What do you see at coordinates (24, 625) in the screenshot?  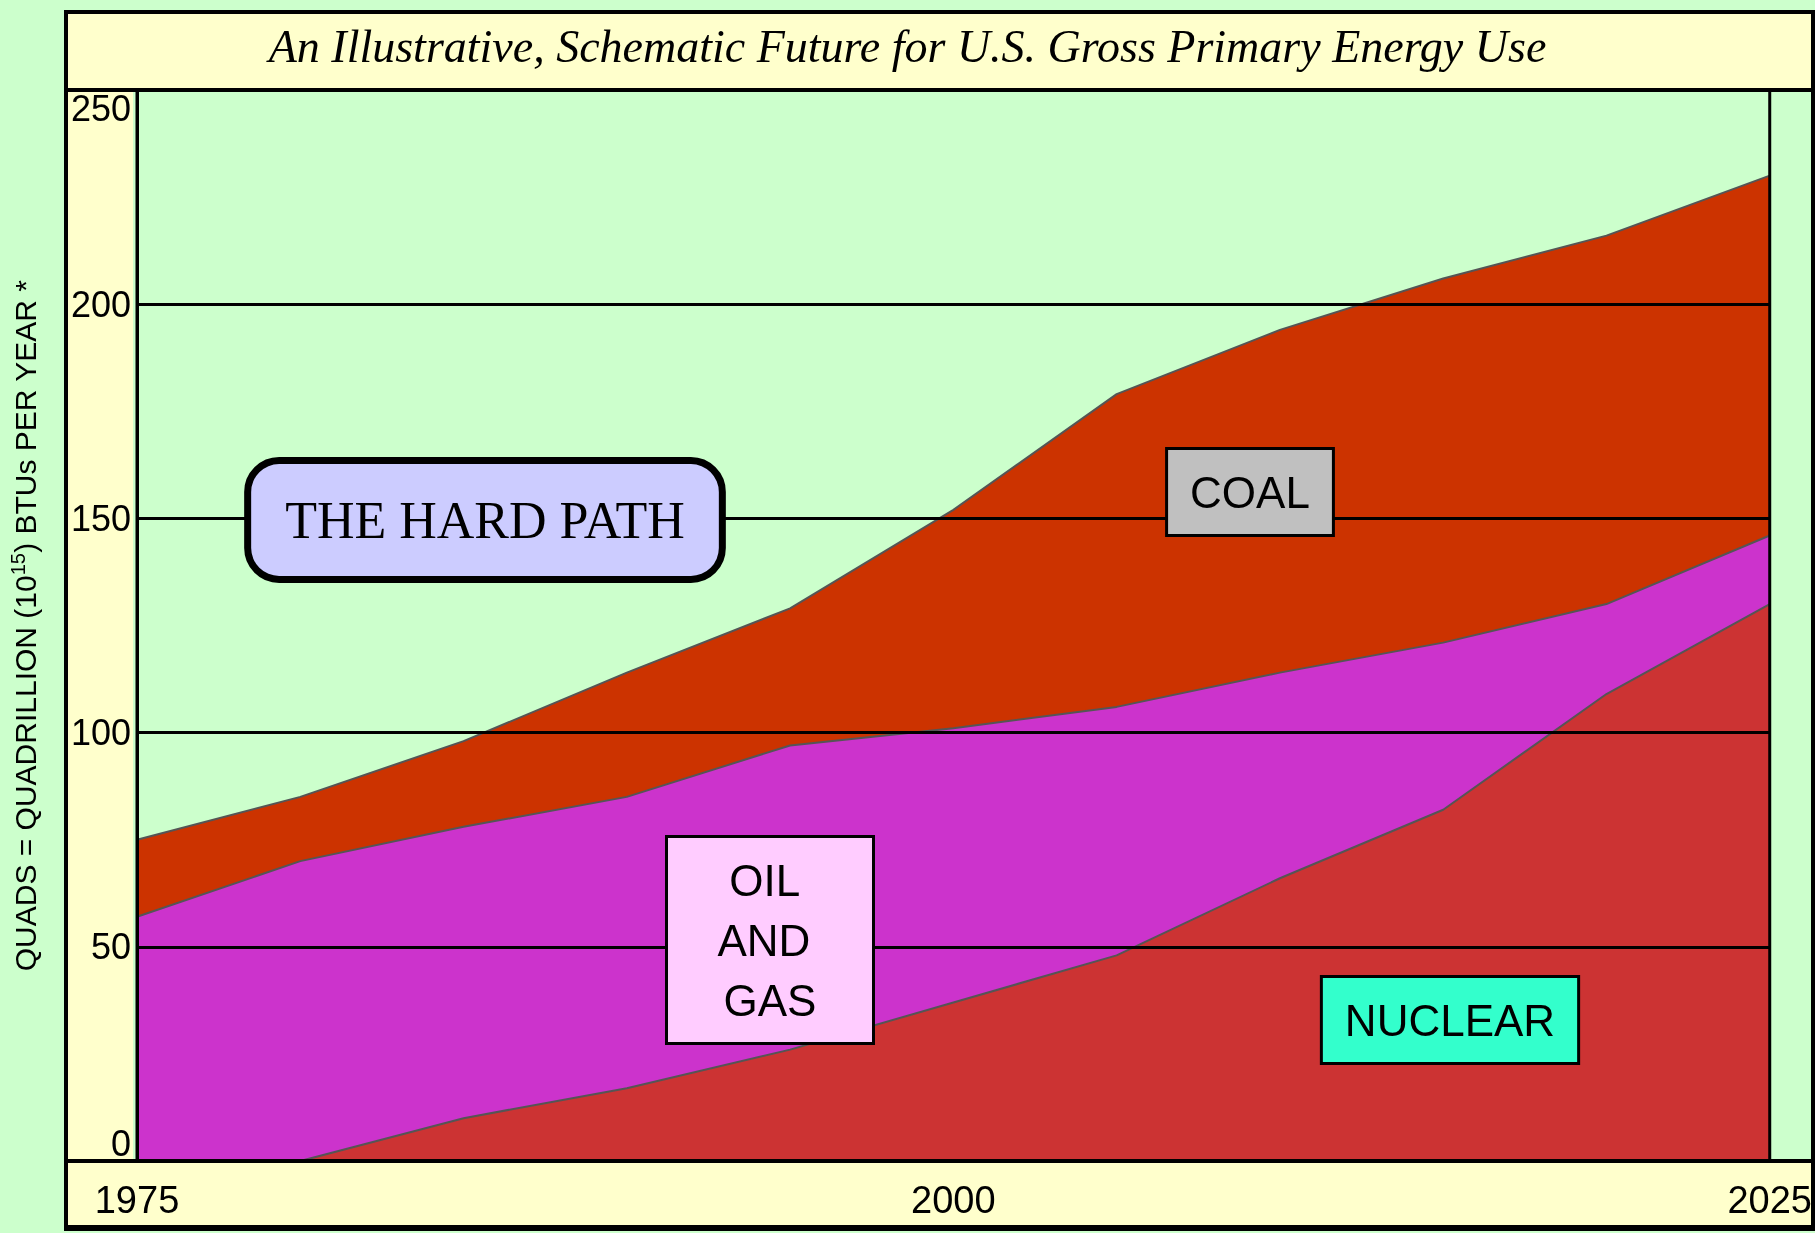 I see `y-axis-title: QUADS = QUADRILLION (1015) BTUs PER YEAR *` at bounding box center [24, 625].